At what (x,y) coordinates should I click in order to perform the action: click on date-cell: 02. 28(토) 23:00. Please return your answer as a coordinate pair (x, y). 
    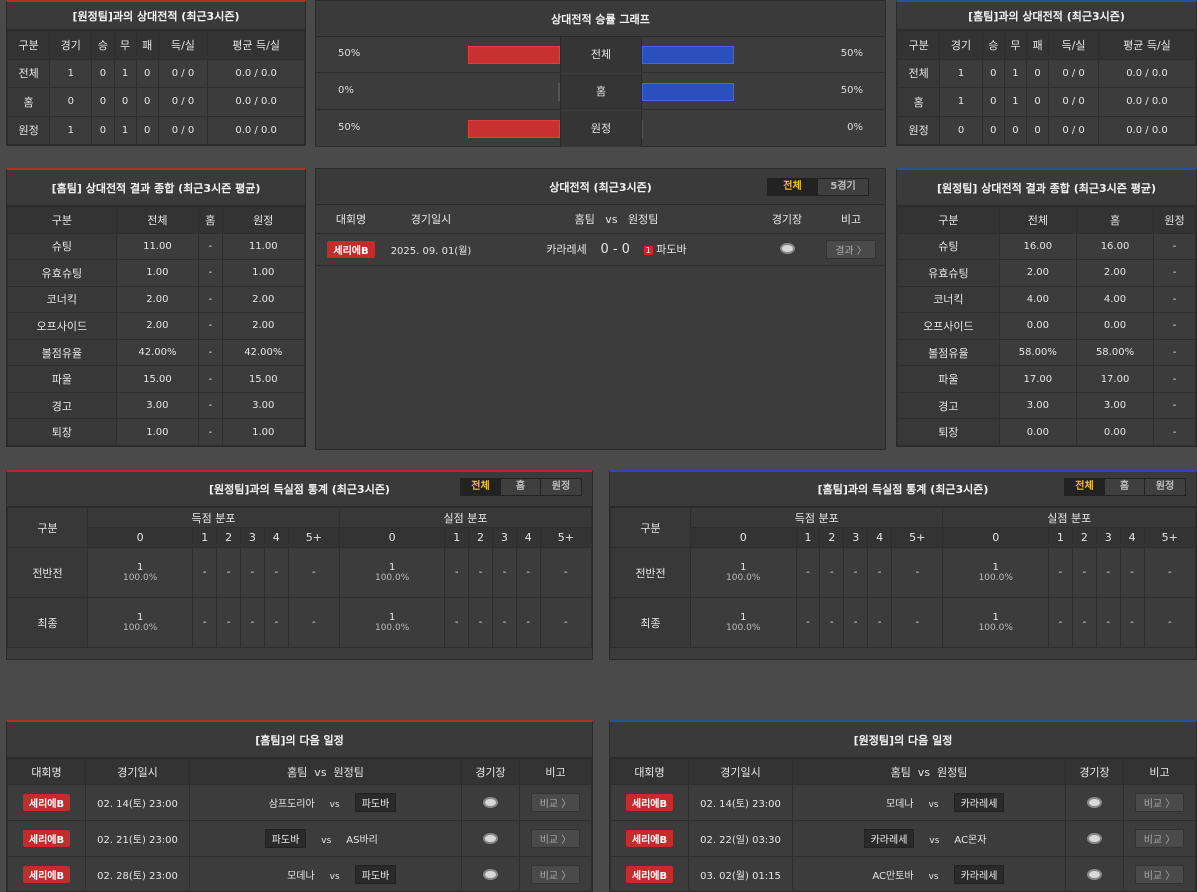
    Looking at the image, I should click on (137, 874).